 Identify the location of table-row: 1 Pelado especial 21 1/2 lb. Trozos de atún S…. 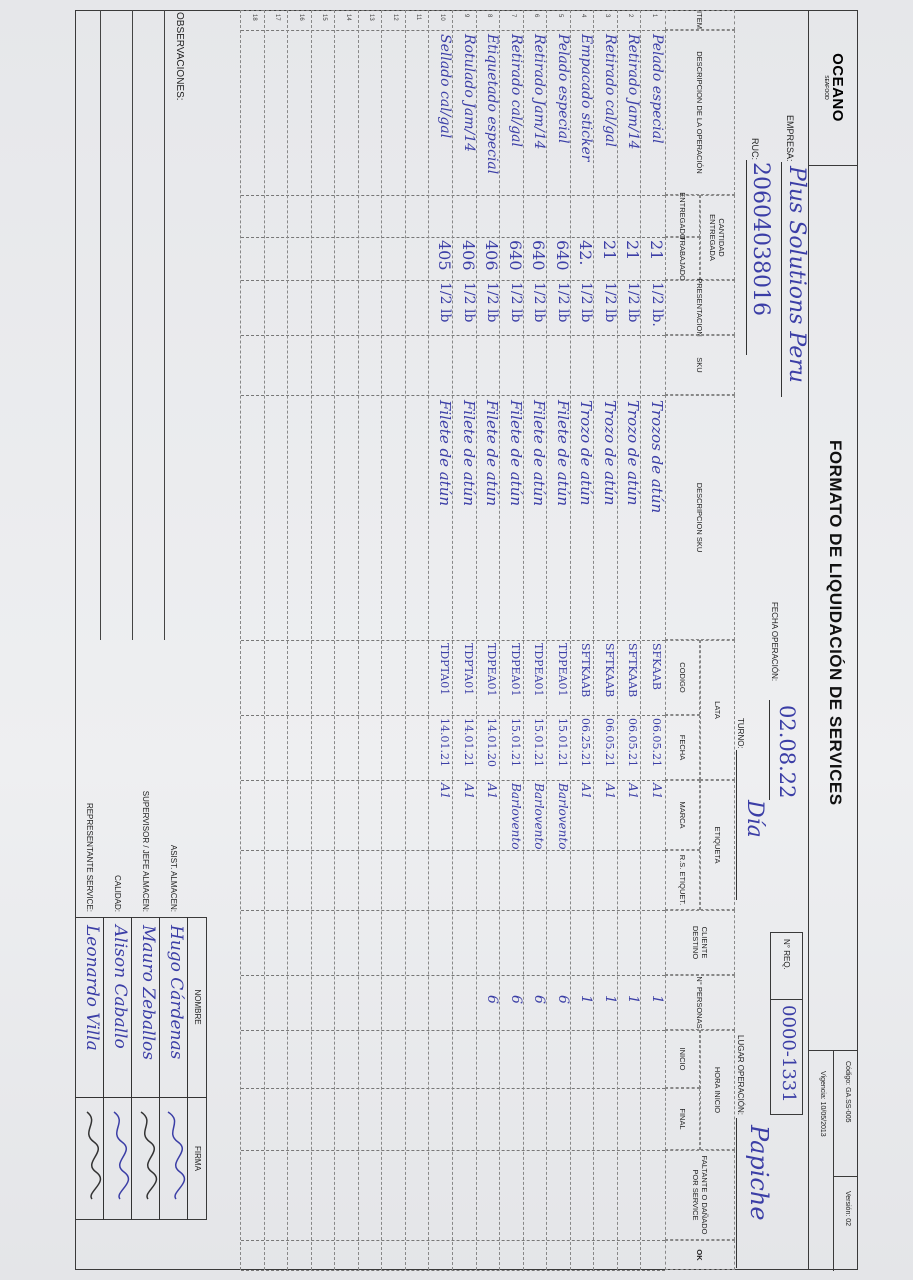
(653, 635).